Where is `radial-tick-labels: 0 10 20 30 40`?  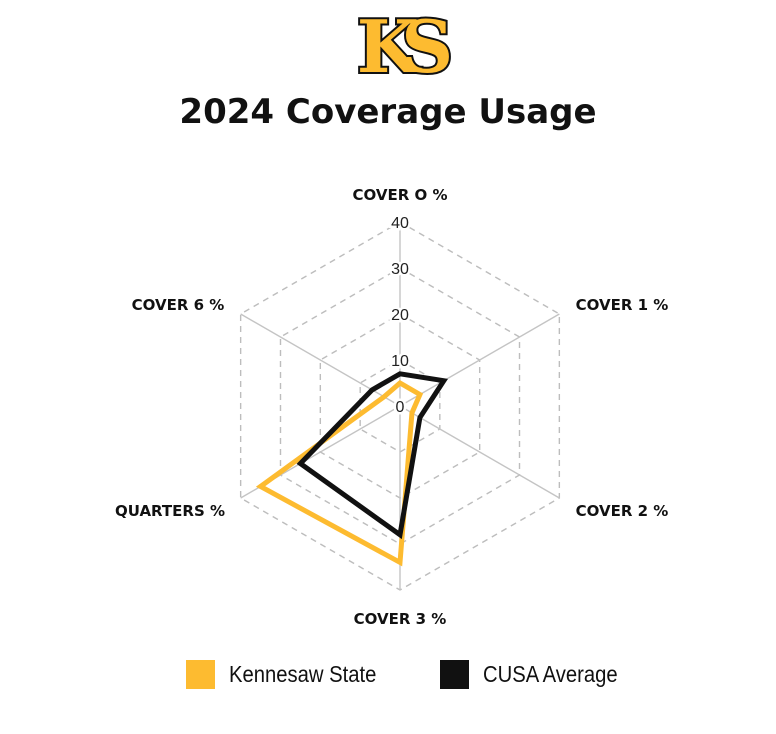 radial-tick-labels: 0 10 20 30 40 is located at coordinates (400, 316).